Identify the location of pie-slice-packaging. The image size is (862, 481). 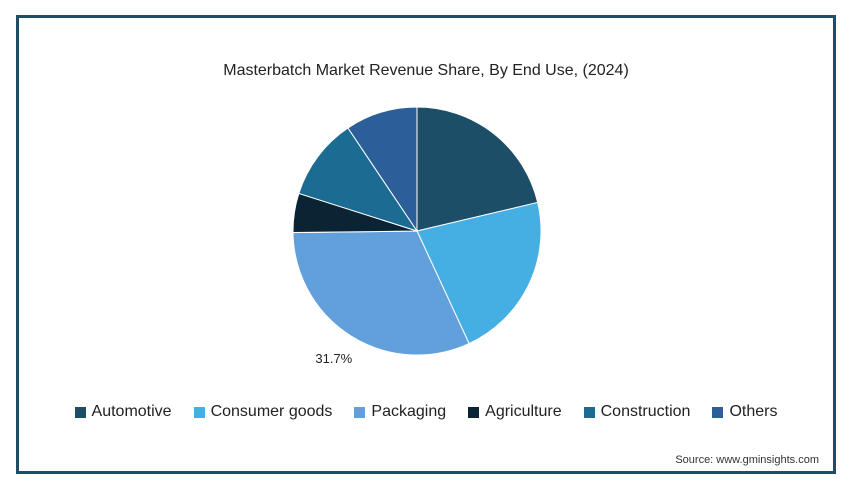
(381, 293).